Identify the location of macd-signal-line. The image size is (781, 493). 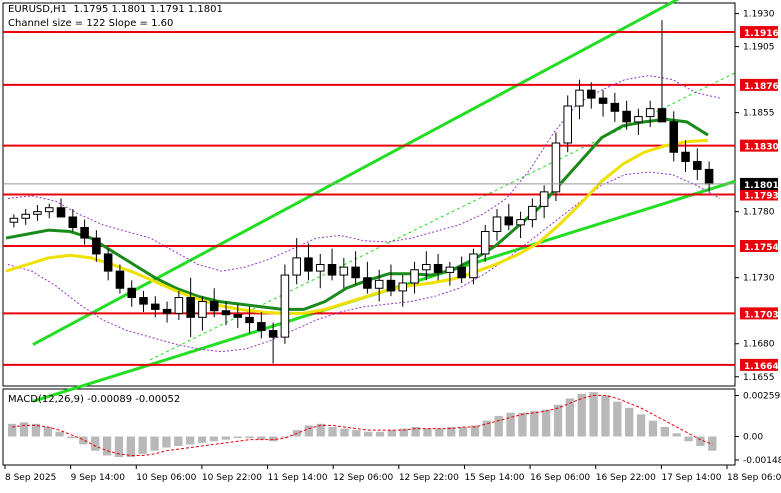
(362, 425).